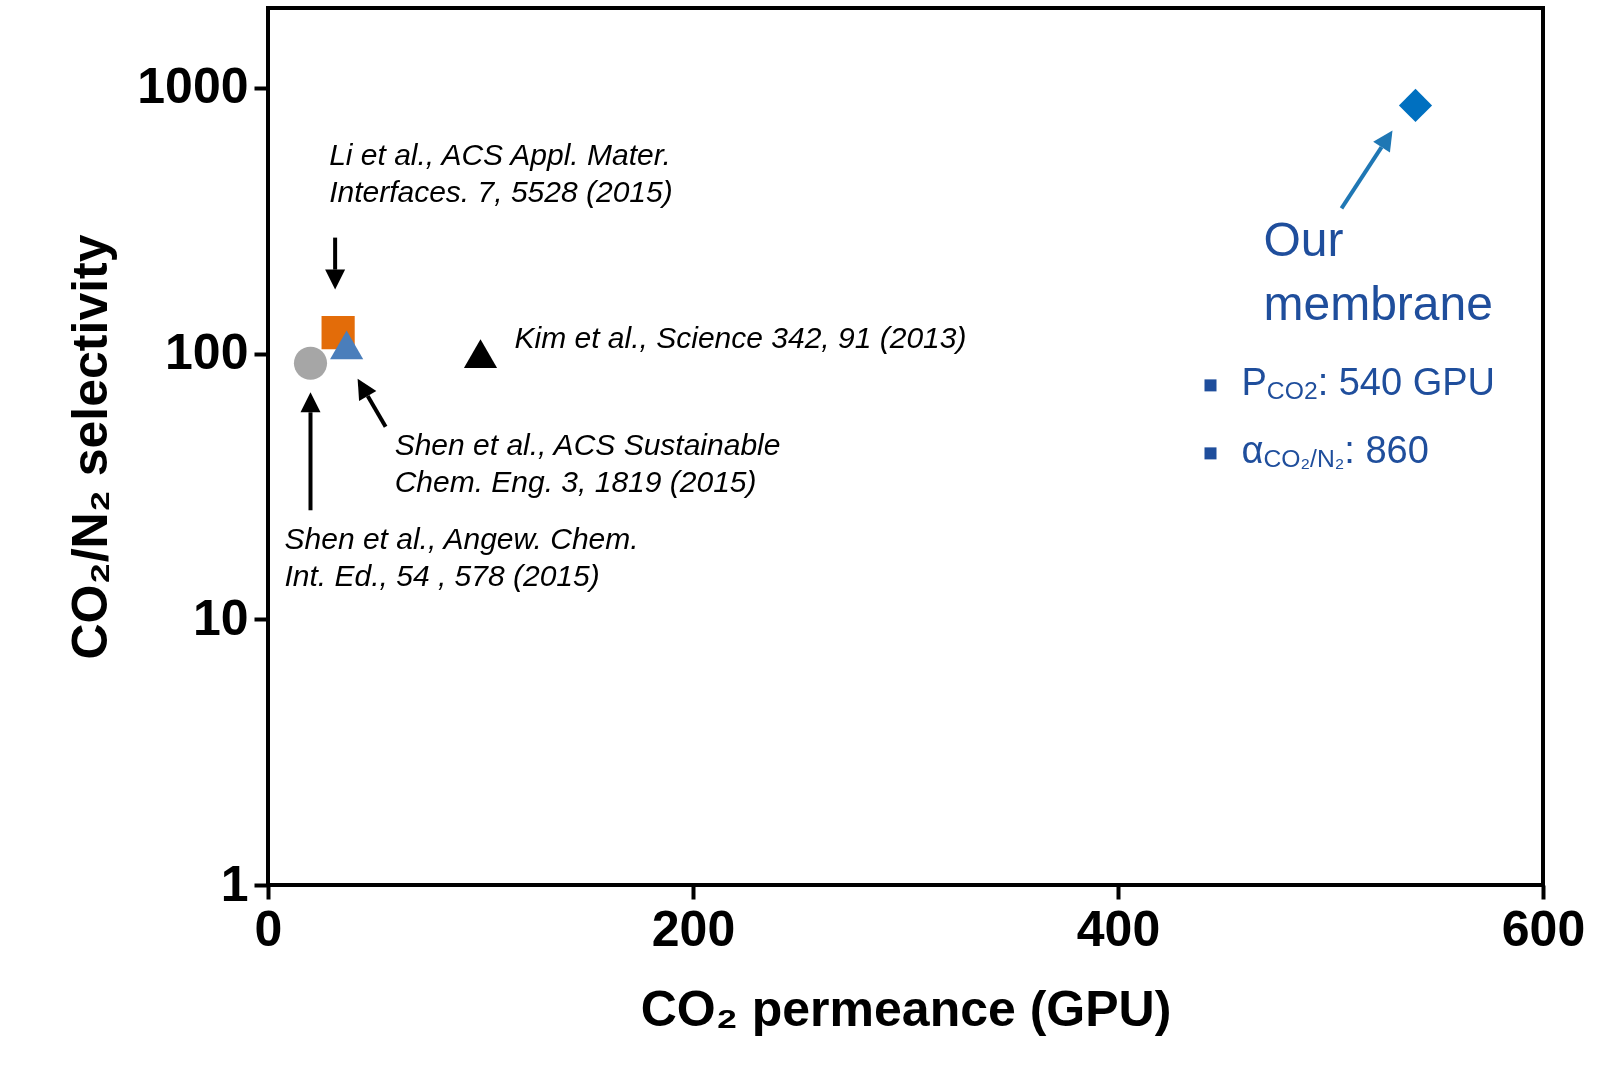  Describe the element at coordinates (90, 447) in the screenshot. I see `y-axis-title: CO₂/N₂ selectivity` at that location.